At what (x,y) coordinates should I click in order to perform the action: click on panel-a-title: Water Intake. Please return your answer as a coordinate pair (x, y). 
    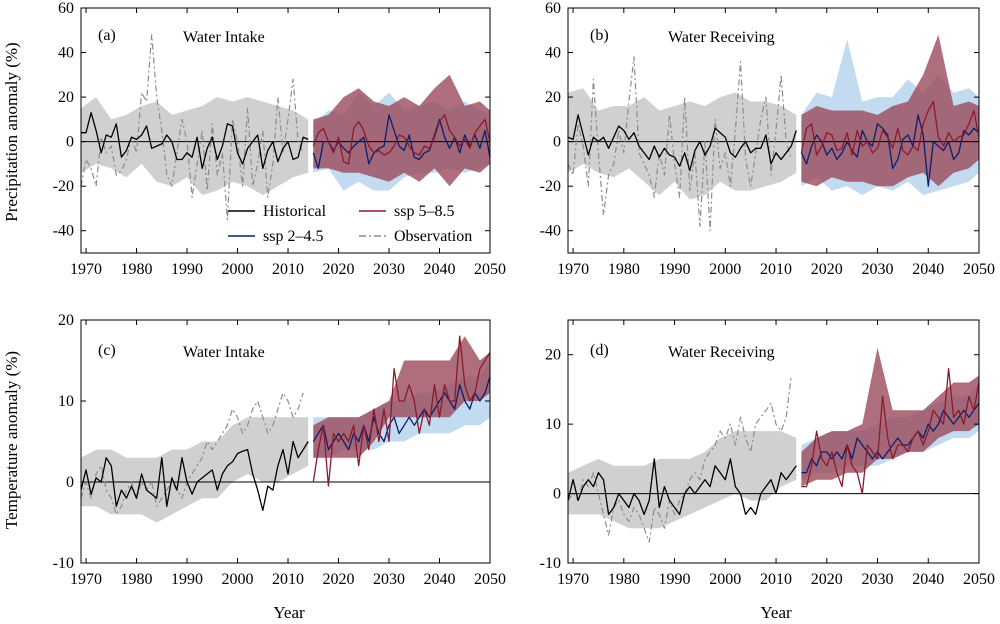
    Looking at the image, I should click on (224, 37).